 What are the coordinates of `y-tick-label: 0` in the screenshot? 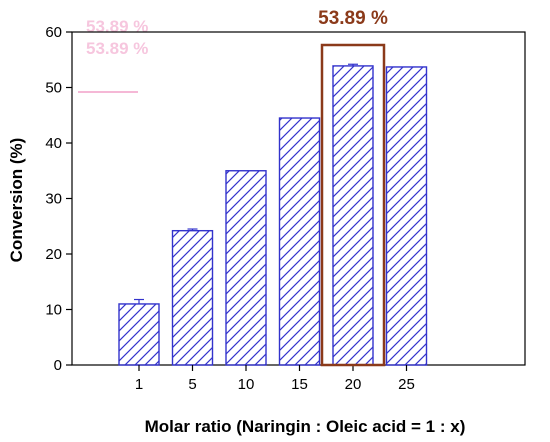 It's located at (58, 365).